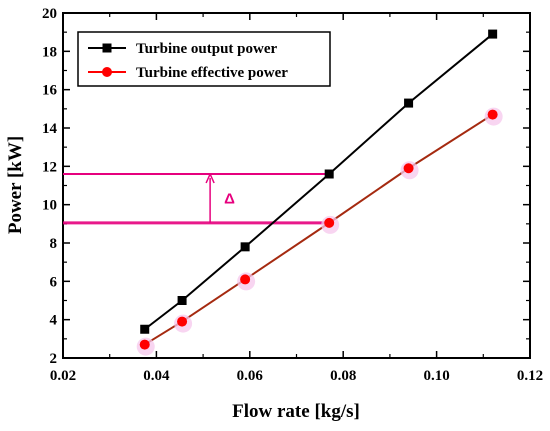 Image resolution: width=550 pixels, height=431 pixels. I want to click on delta-label: Δ, so click(229, 198).